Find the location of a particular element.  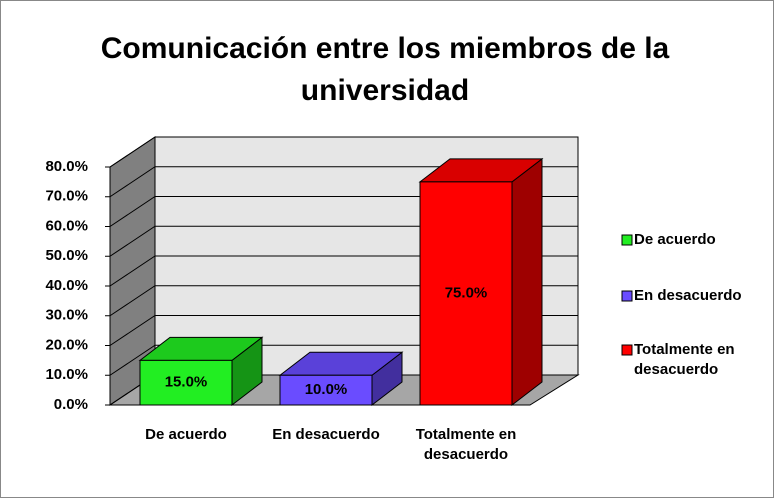

y-tick-label: 20.0% is located at coordinates (66, 344).